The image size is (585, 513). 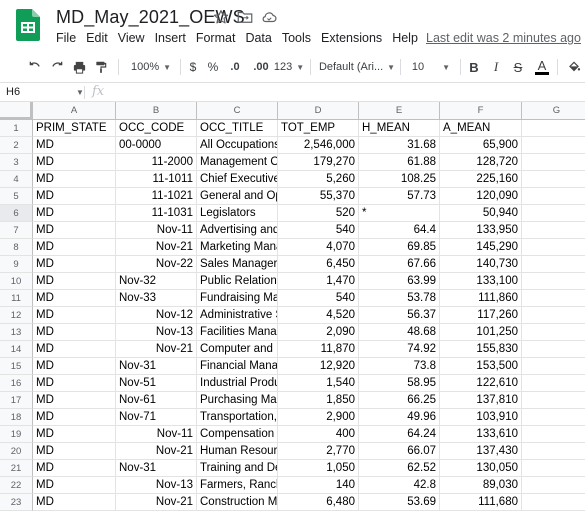 What do you see at coordinates (74, 230) in the screenshot?
I see `cell-a7: MD` at bounding box center [74, 230].